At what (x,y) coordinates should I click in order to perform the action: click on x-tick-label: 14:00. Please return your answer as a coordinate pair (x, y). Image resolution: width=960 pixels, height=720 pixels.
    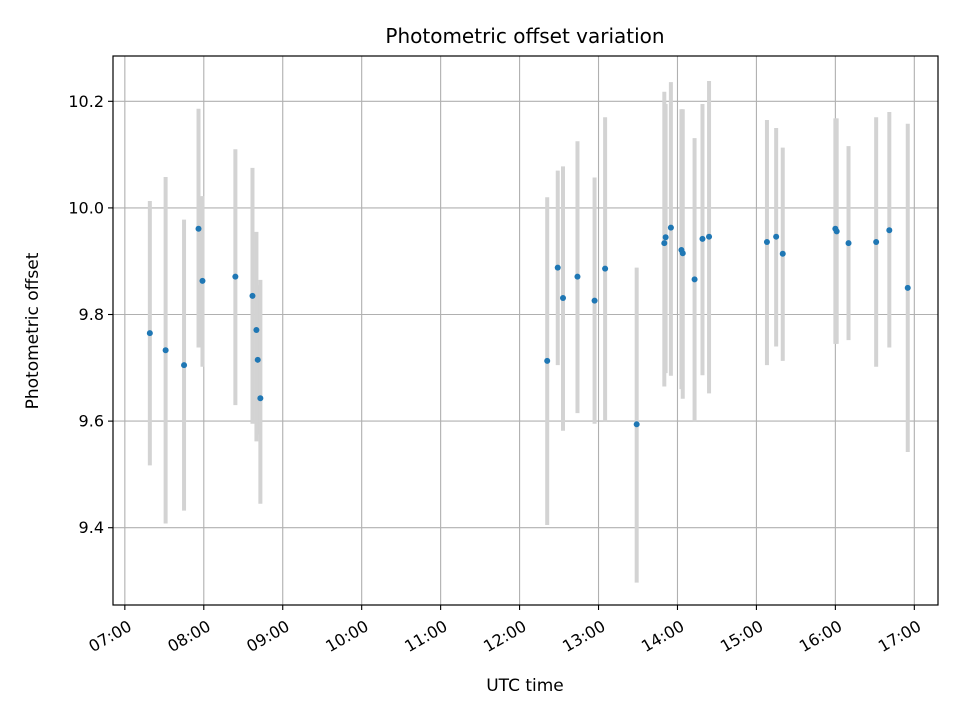
    Looking at the image, I should click on (662, 636).